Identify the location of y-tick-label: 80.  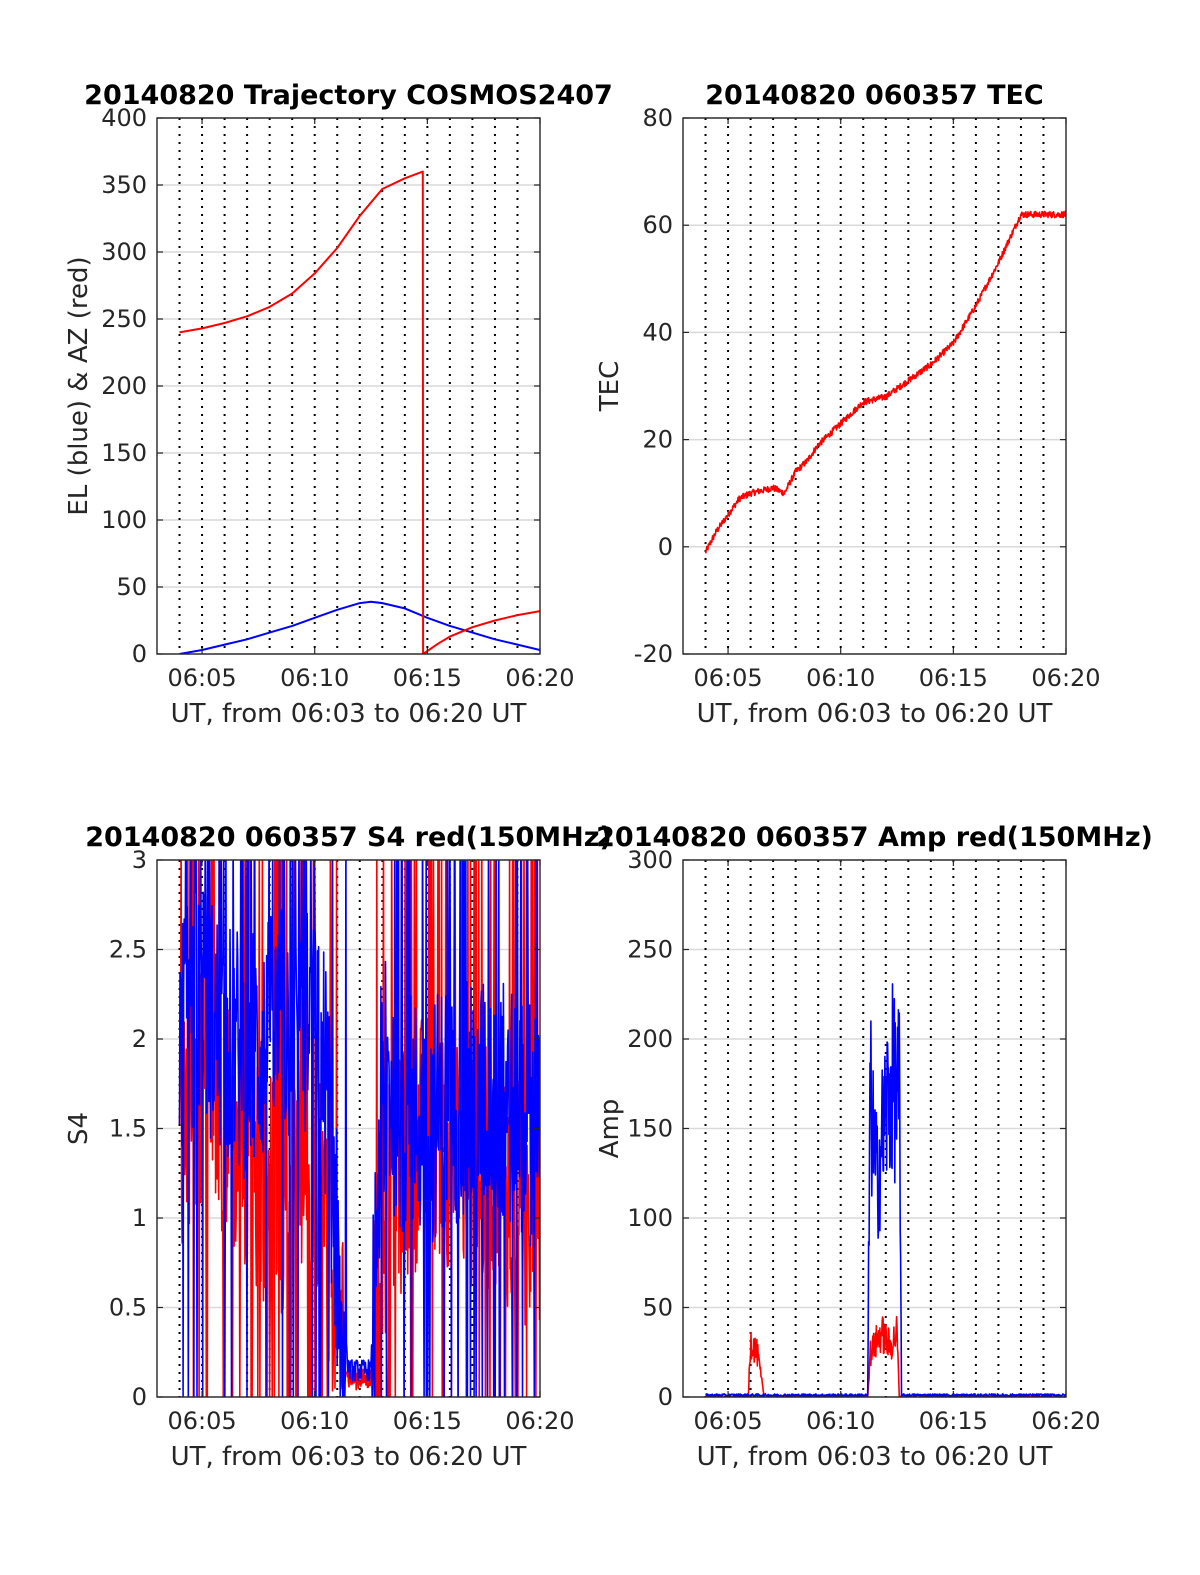
(657, 118).